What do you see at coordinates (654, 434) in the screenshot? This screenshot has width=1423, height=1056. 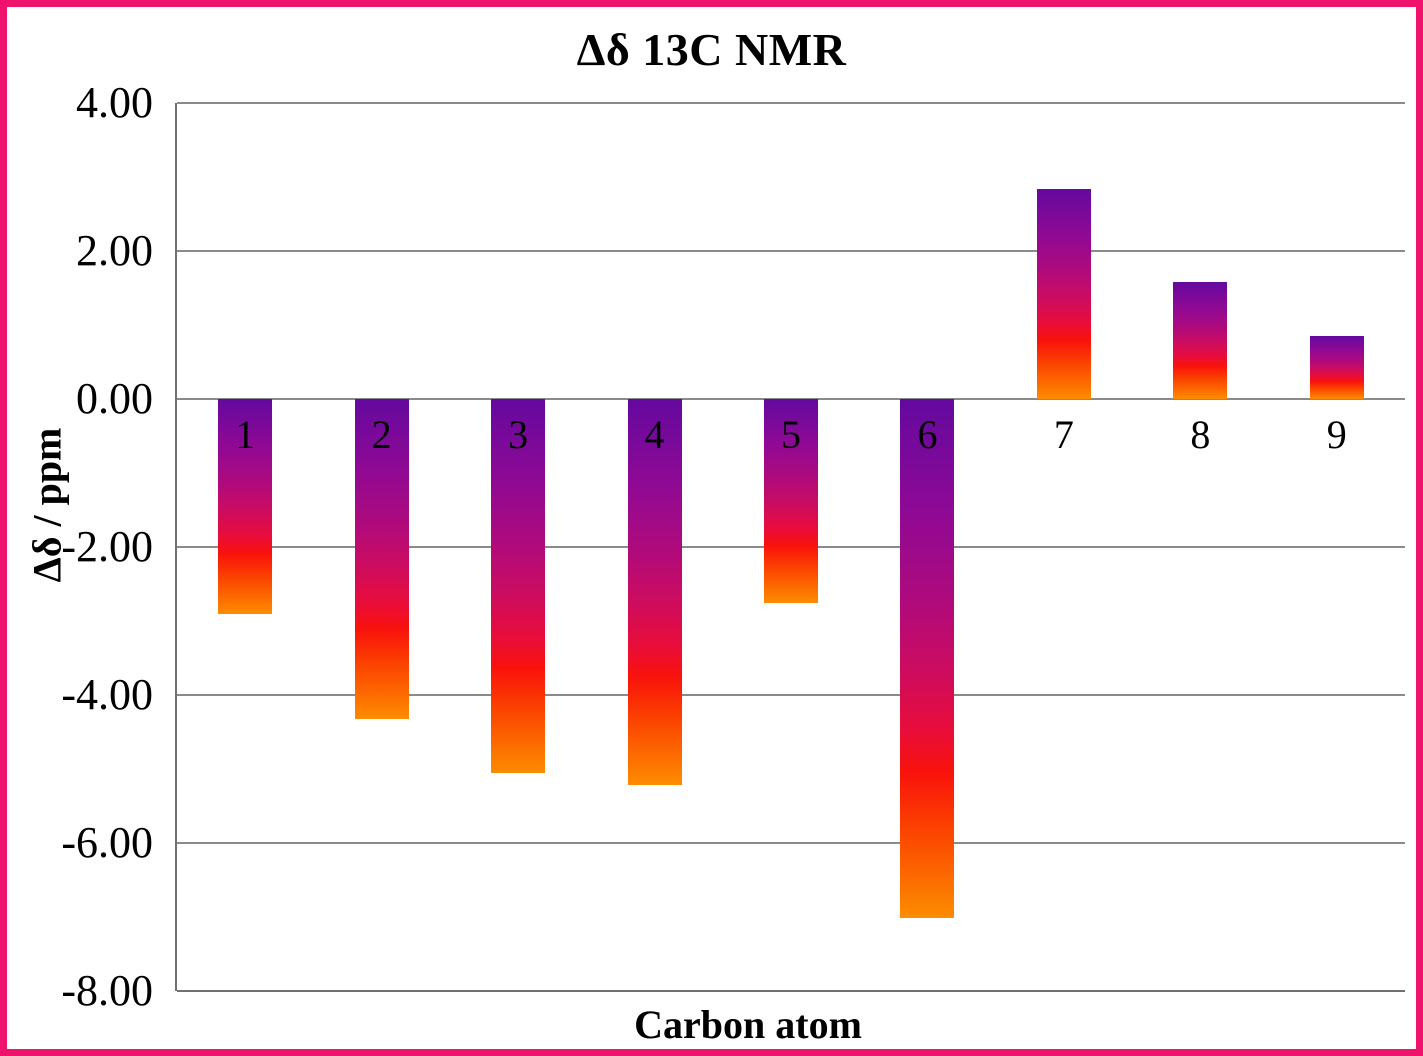 I see `category-label-4: 4` at bounding box center [654, 434].